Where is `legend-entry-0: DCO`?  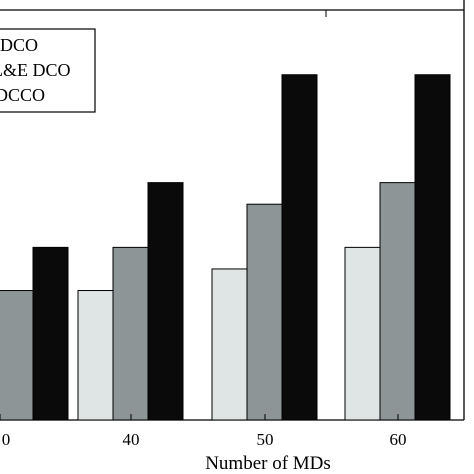 legend-entry-0: DCO is located at coordinates (19, 45).